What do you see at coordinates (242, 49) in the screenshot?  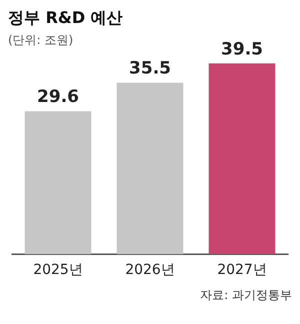 I see `data-label: 39.5` at bounding box center [242, 49].